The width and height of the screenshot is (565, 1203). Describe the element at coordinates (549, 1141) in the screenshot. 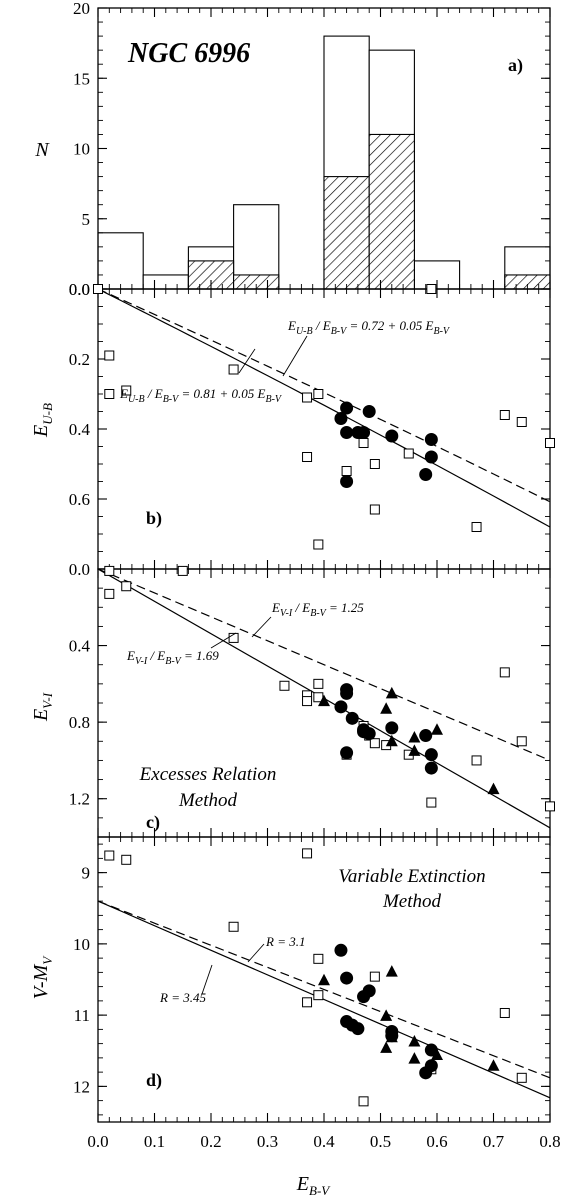

I see `x-tick-label: 0.8` at that location.